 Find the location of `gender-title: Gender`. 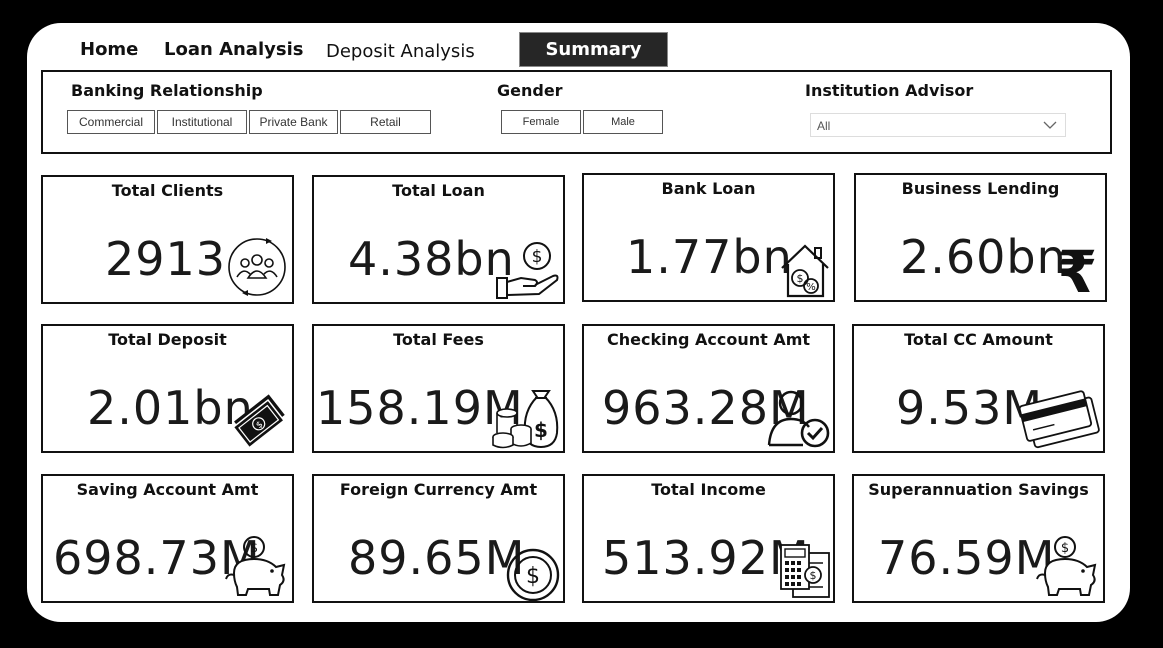

gender-title: Gender is located at coordinates (530, 90).